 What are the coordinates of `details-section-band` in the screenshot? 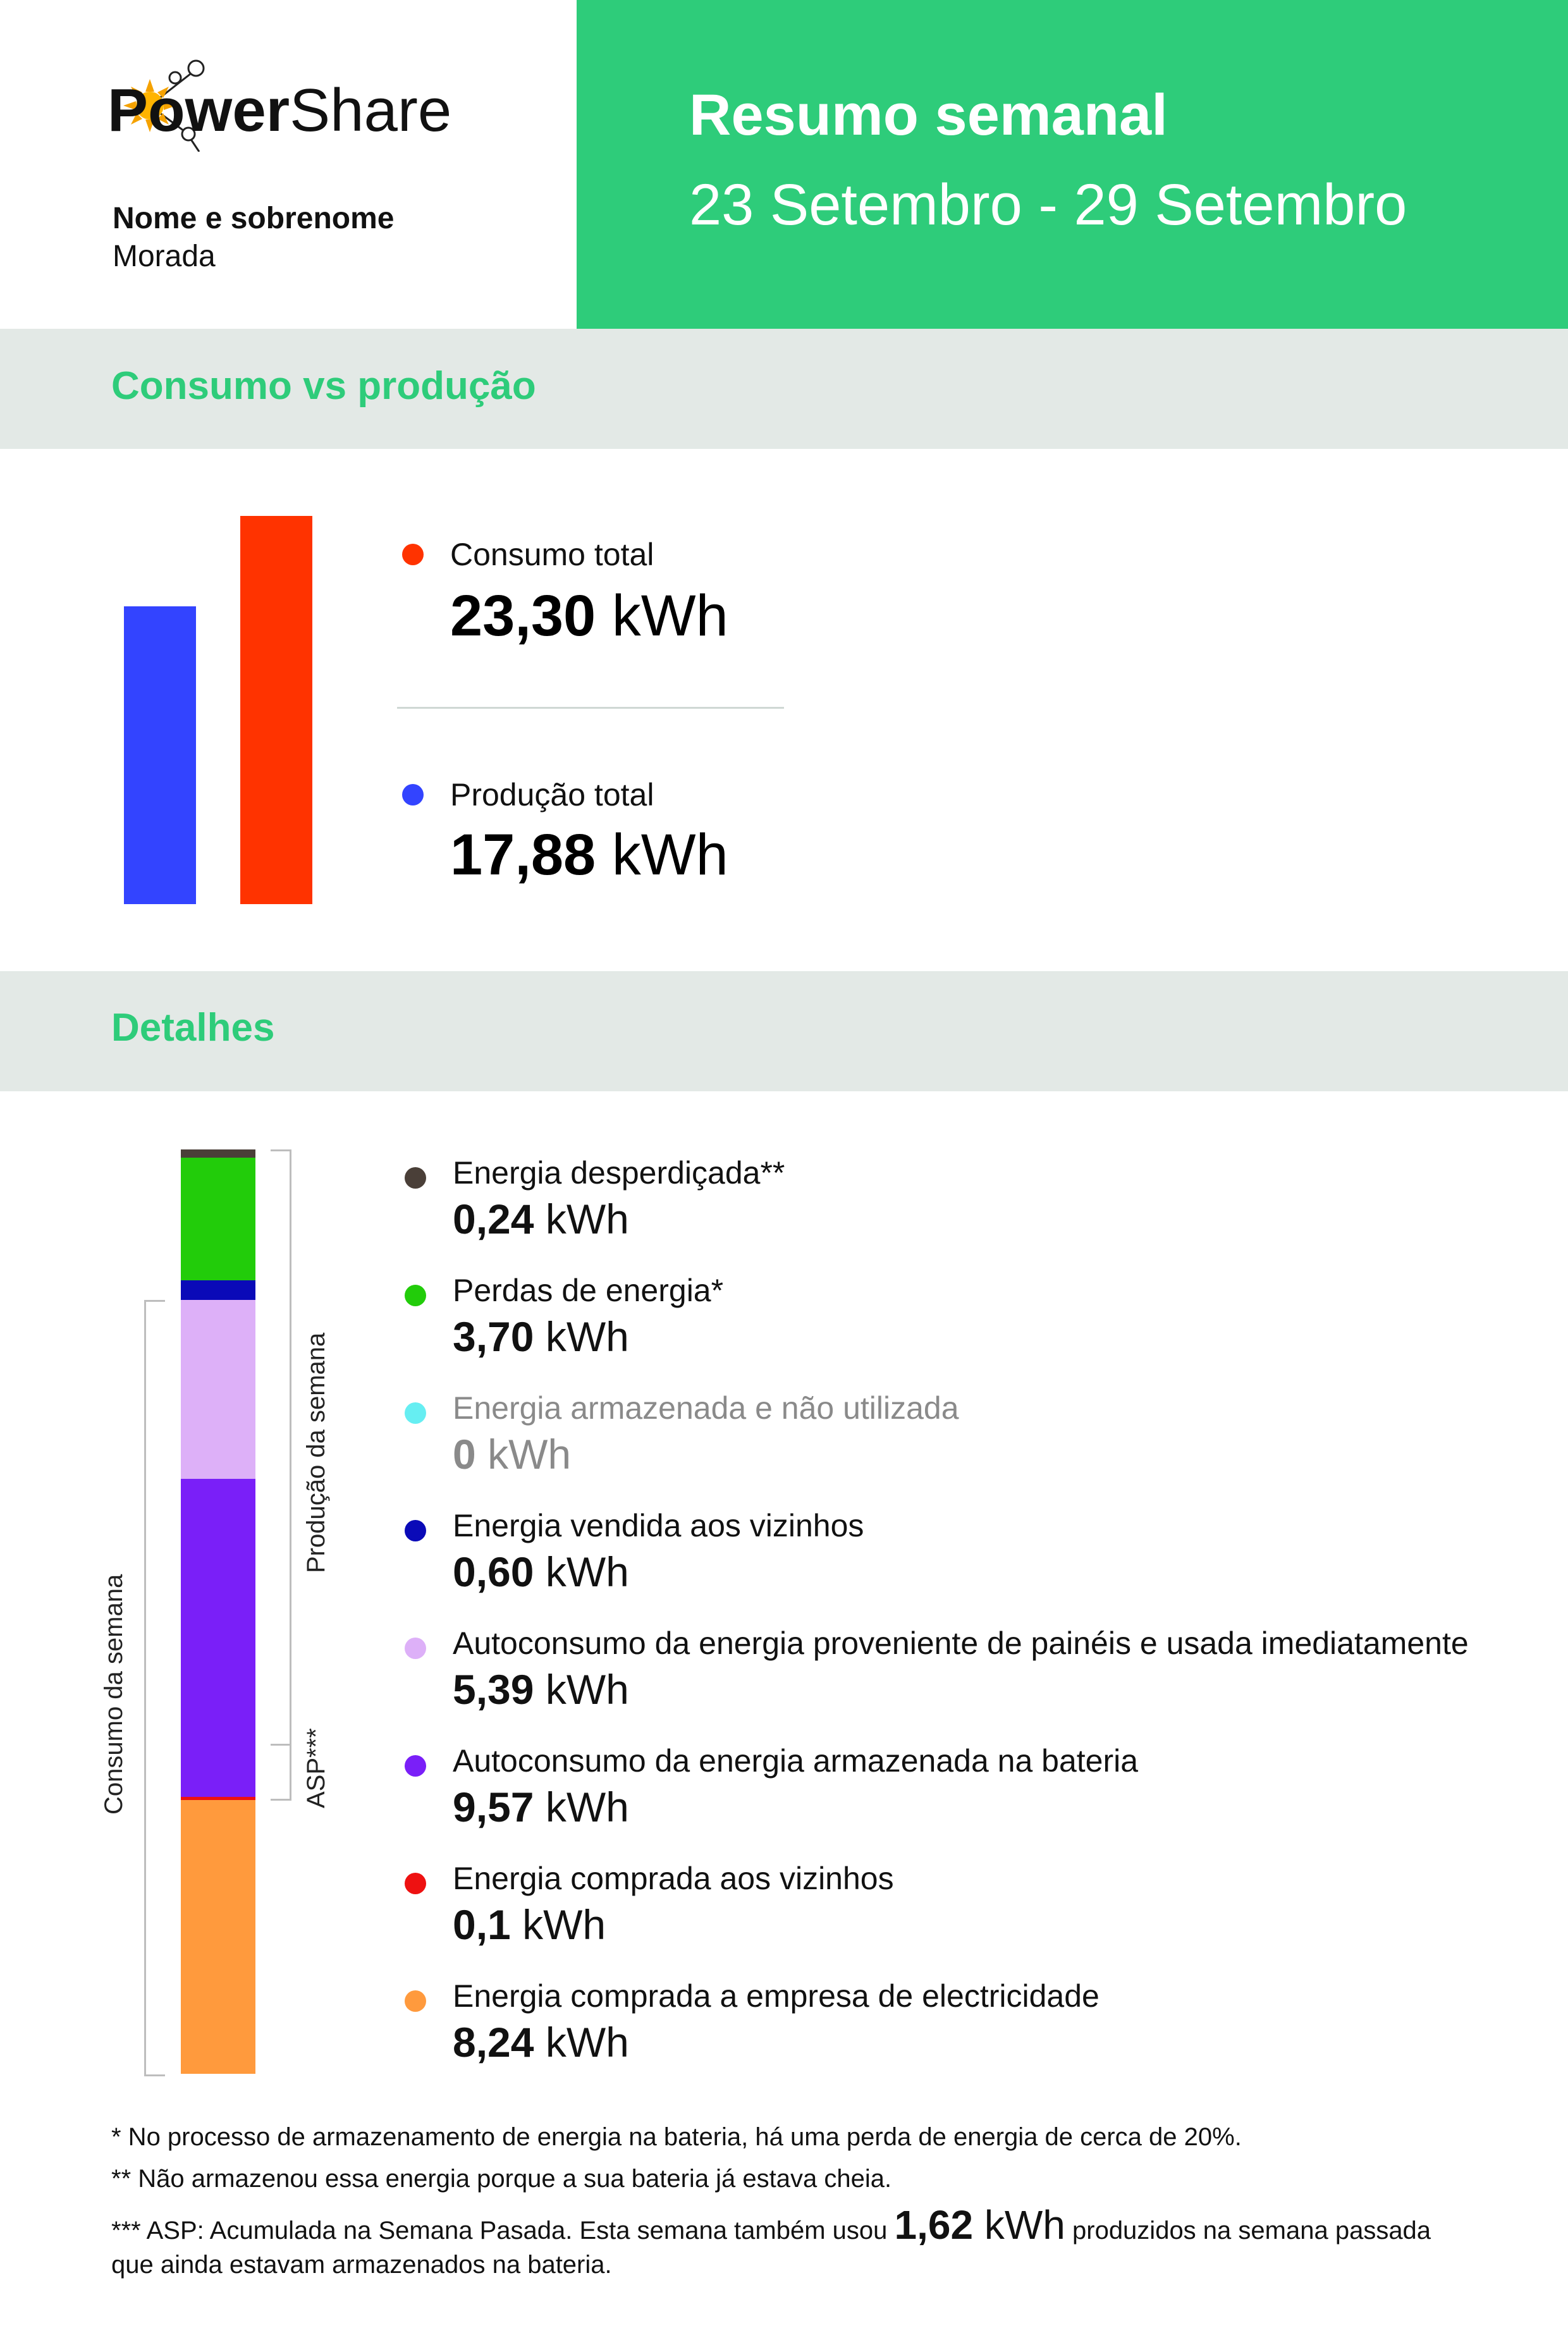 It's located at (784, 1031).